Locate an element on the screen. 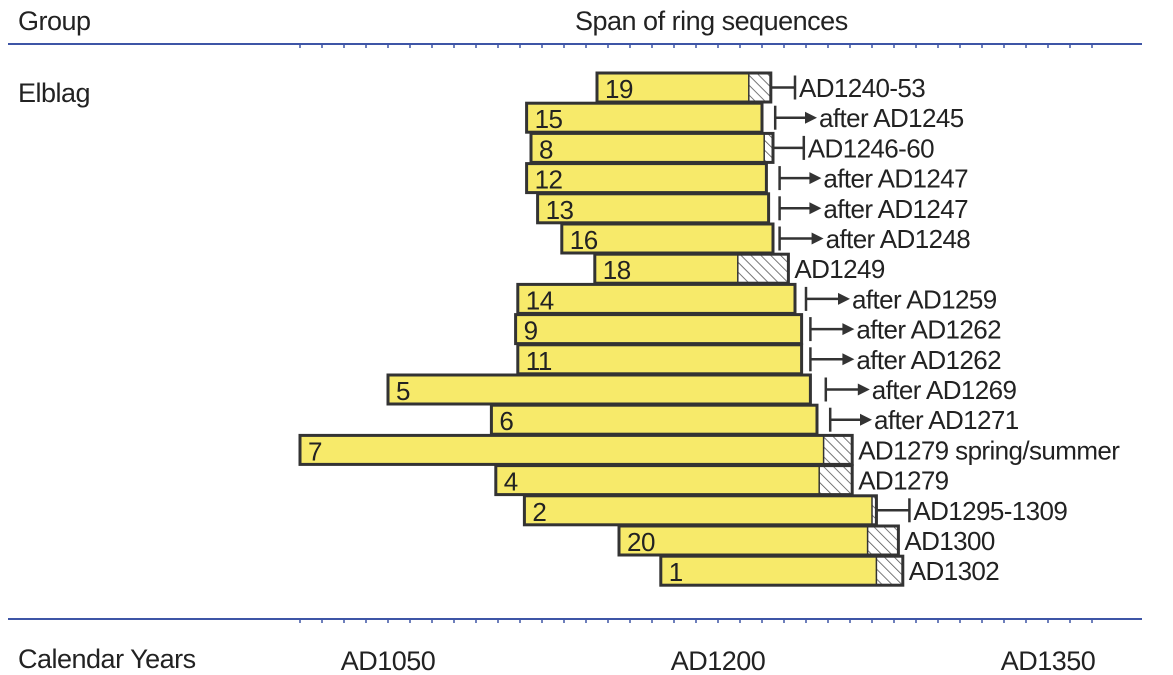 This screenshot has width=1173, height=675. felling-date-label: AD1300 is located at coordinates (949, 541).